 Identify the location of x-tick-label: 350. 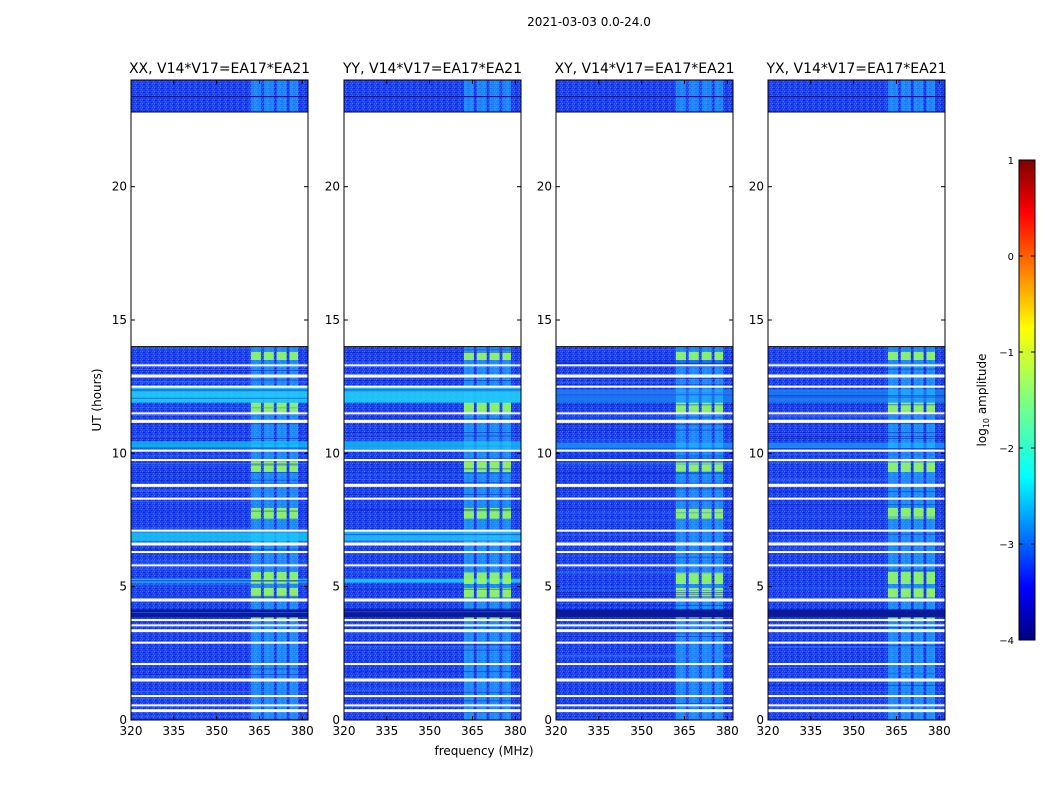
(216, 731).